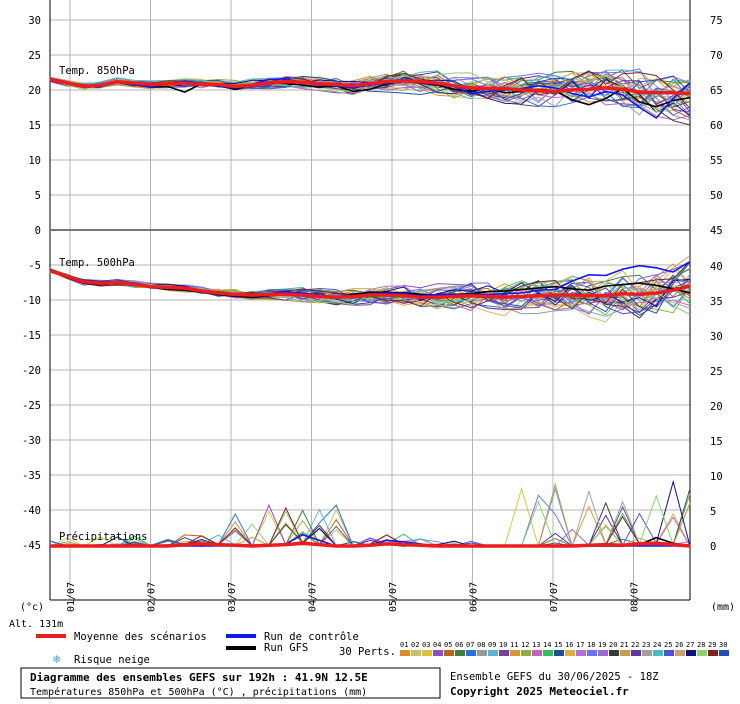 This screenshot has width=740, height=704. I want to click on pert-number: 13, so click(536, 645).